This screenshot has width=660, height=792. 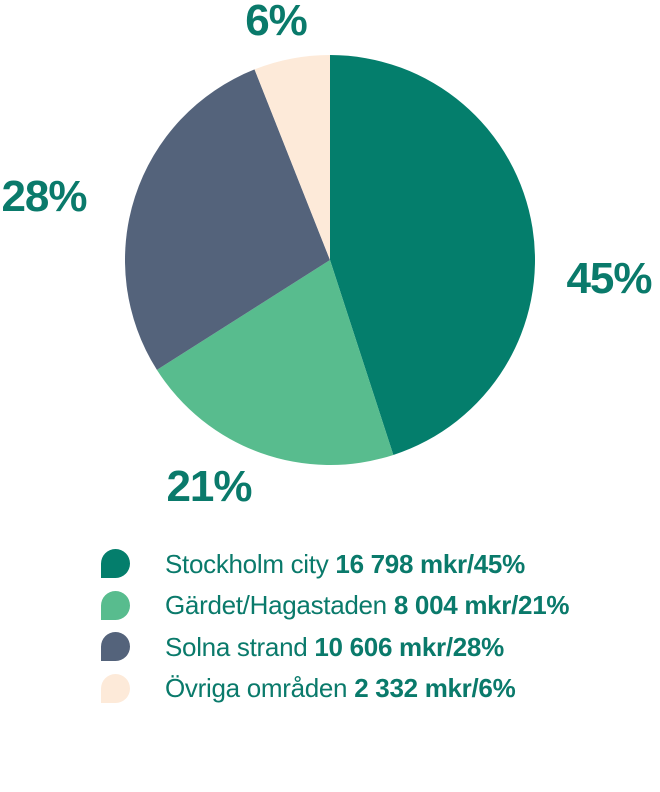 I want to click on legend-item-ovriga-omraden: Övriga områden 2 332 mkr/6%, so click(x=335, y=689).